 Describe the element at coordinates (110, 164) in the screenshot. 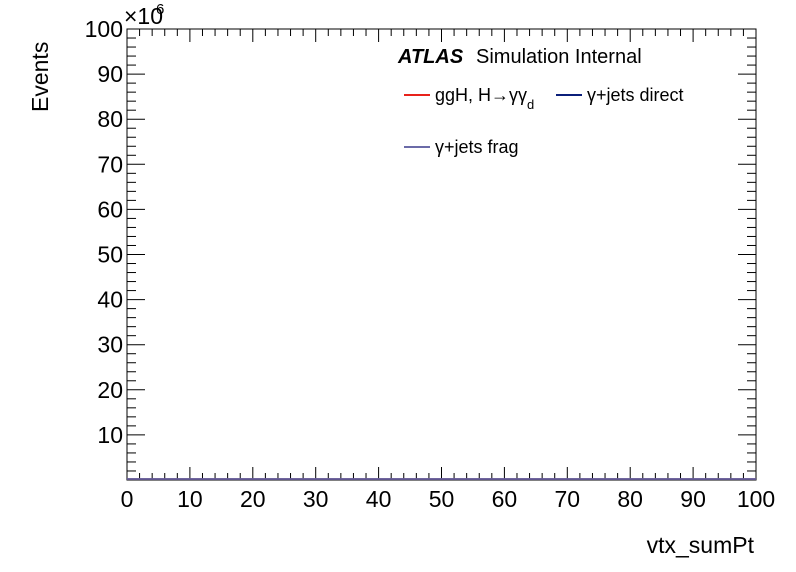

I see `y-tick-label: 70` at that location.